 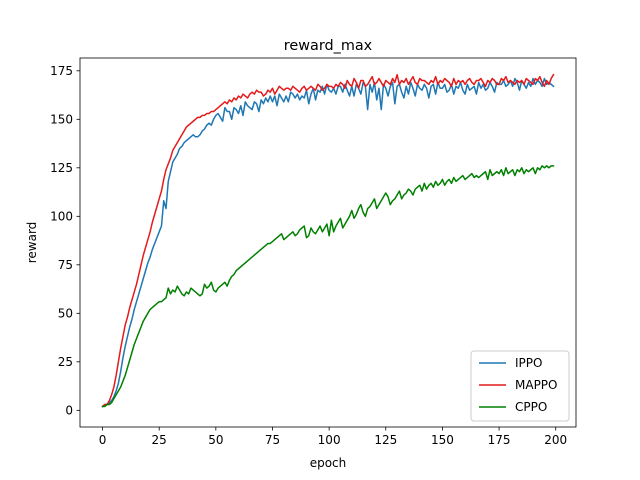 I want to click on y-tick-label: 50, so click(x=65, y=313).